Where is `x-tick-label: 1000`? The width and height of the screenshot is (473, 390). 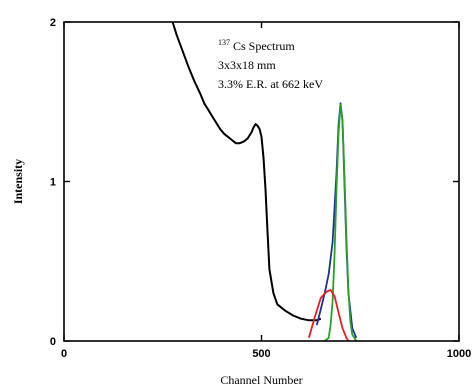
x-tick-label: 1000 is located at coordinates (459, 354).